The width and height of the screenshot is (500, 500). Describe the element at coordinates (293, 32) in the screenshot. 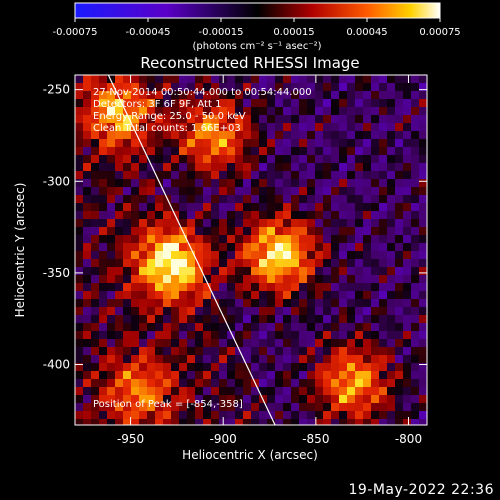

I see `colorbar-tick-label: 0.00015` at that location.